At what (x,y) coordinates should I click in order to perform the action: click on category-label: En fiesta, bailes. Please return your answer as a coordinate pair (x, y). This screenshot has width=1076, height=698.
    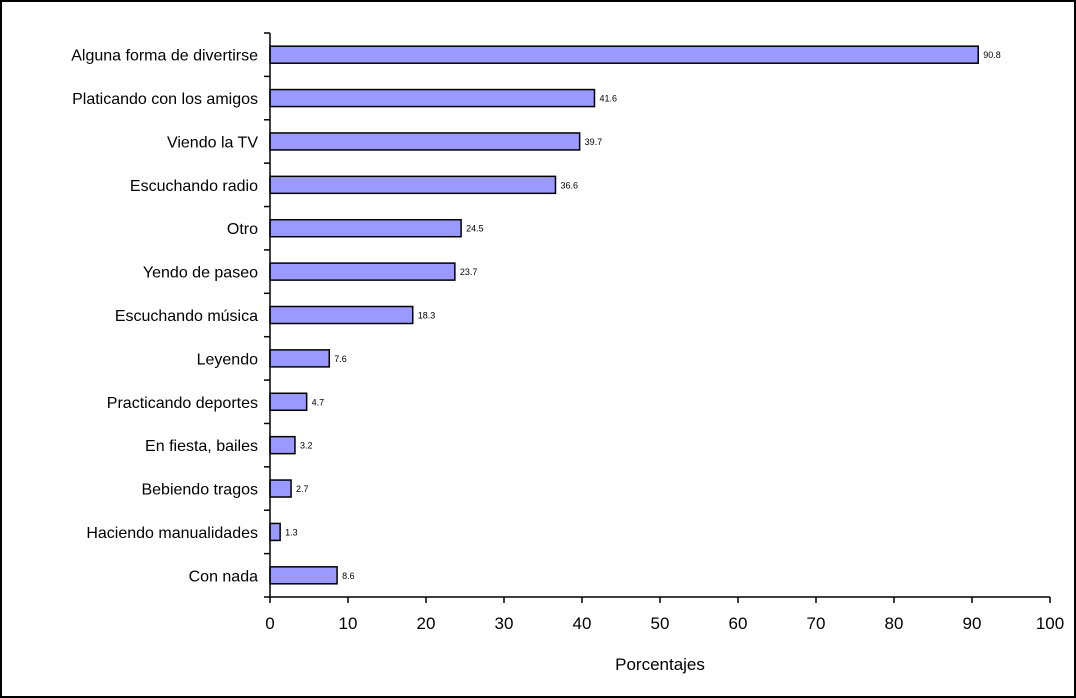
    Looking at the image, I should click on (201, 446).